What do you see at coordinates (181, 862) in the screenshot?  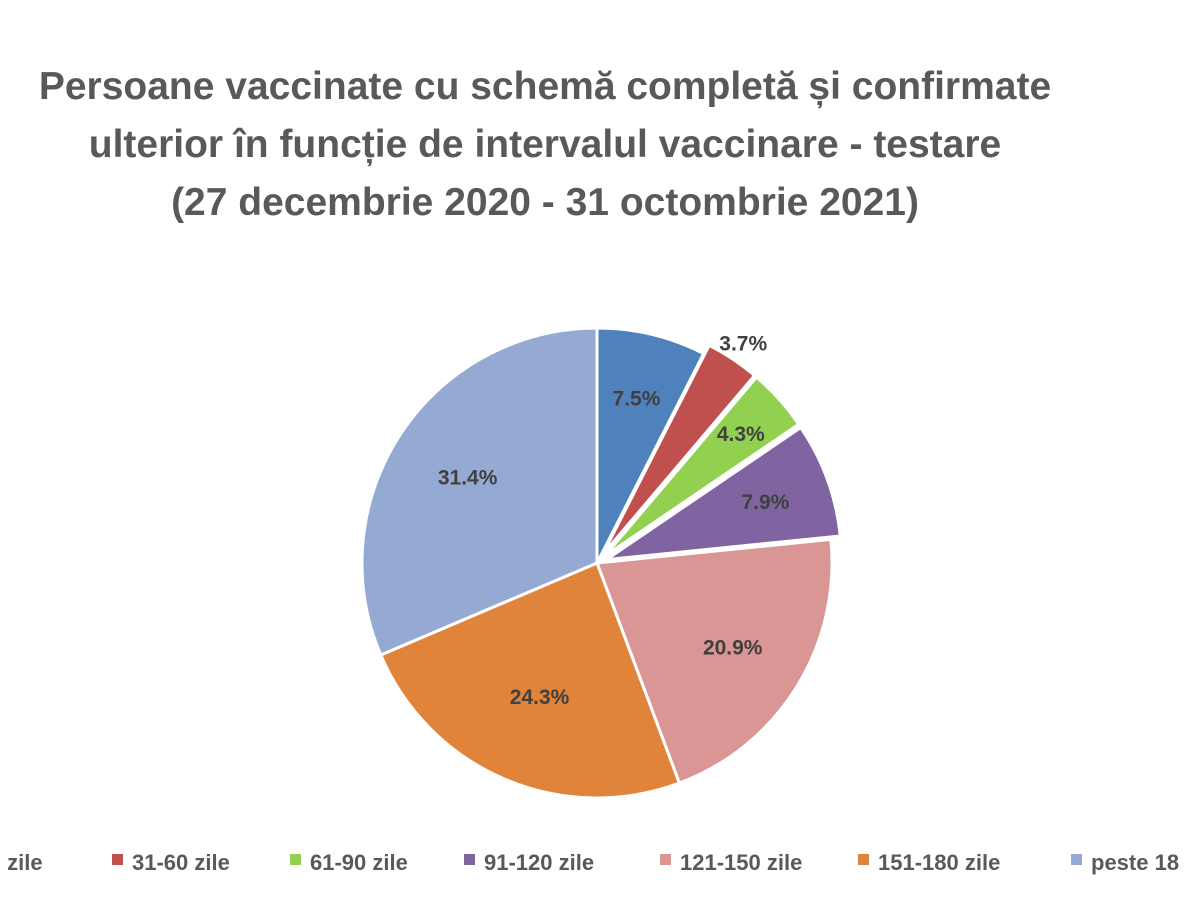 I see `legend-label-2: 31-60 zile` at bounding box center [181, 862].